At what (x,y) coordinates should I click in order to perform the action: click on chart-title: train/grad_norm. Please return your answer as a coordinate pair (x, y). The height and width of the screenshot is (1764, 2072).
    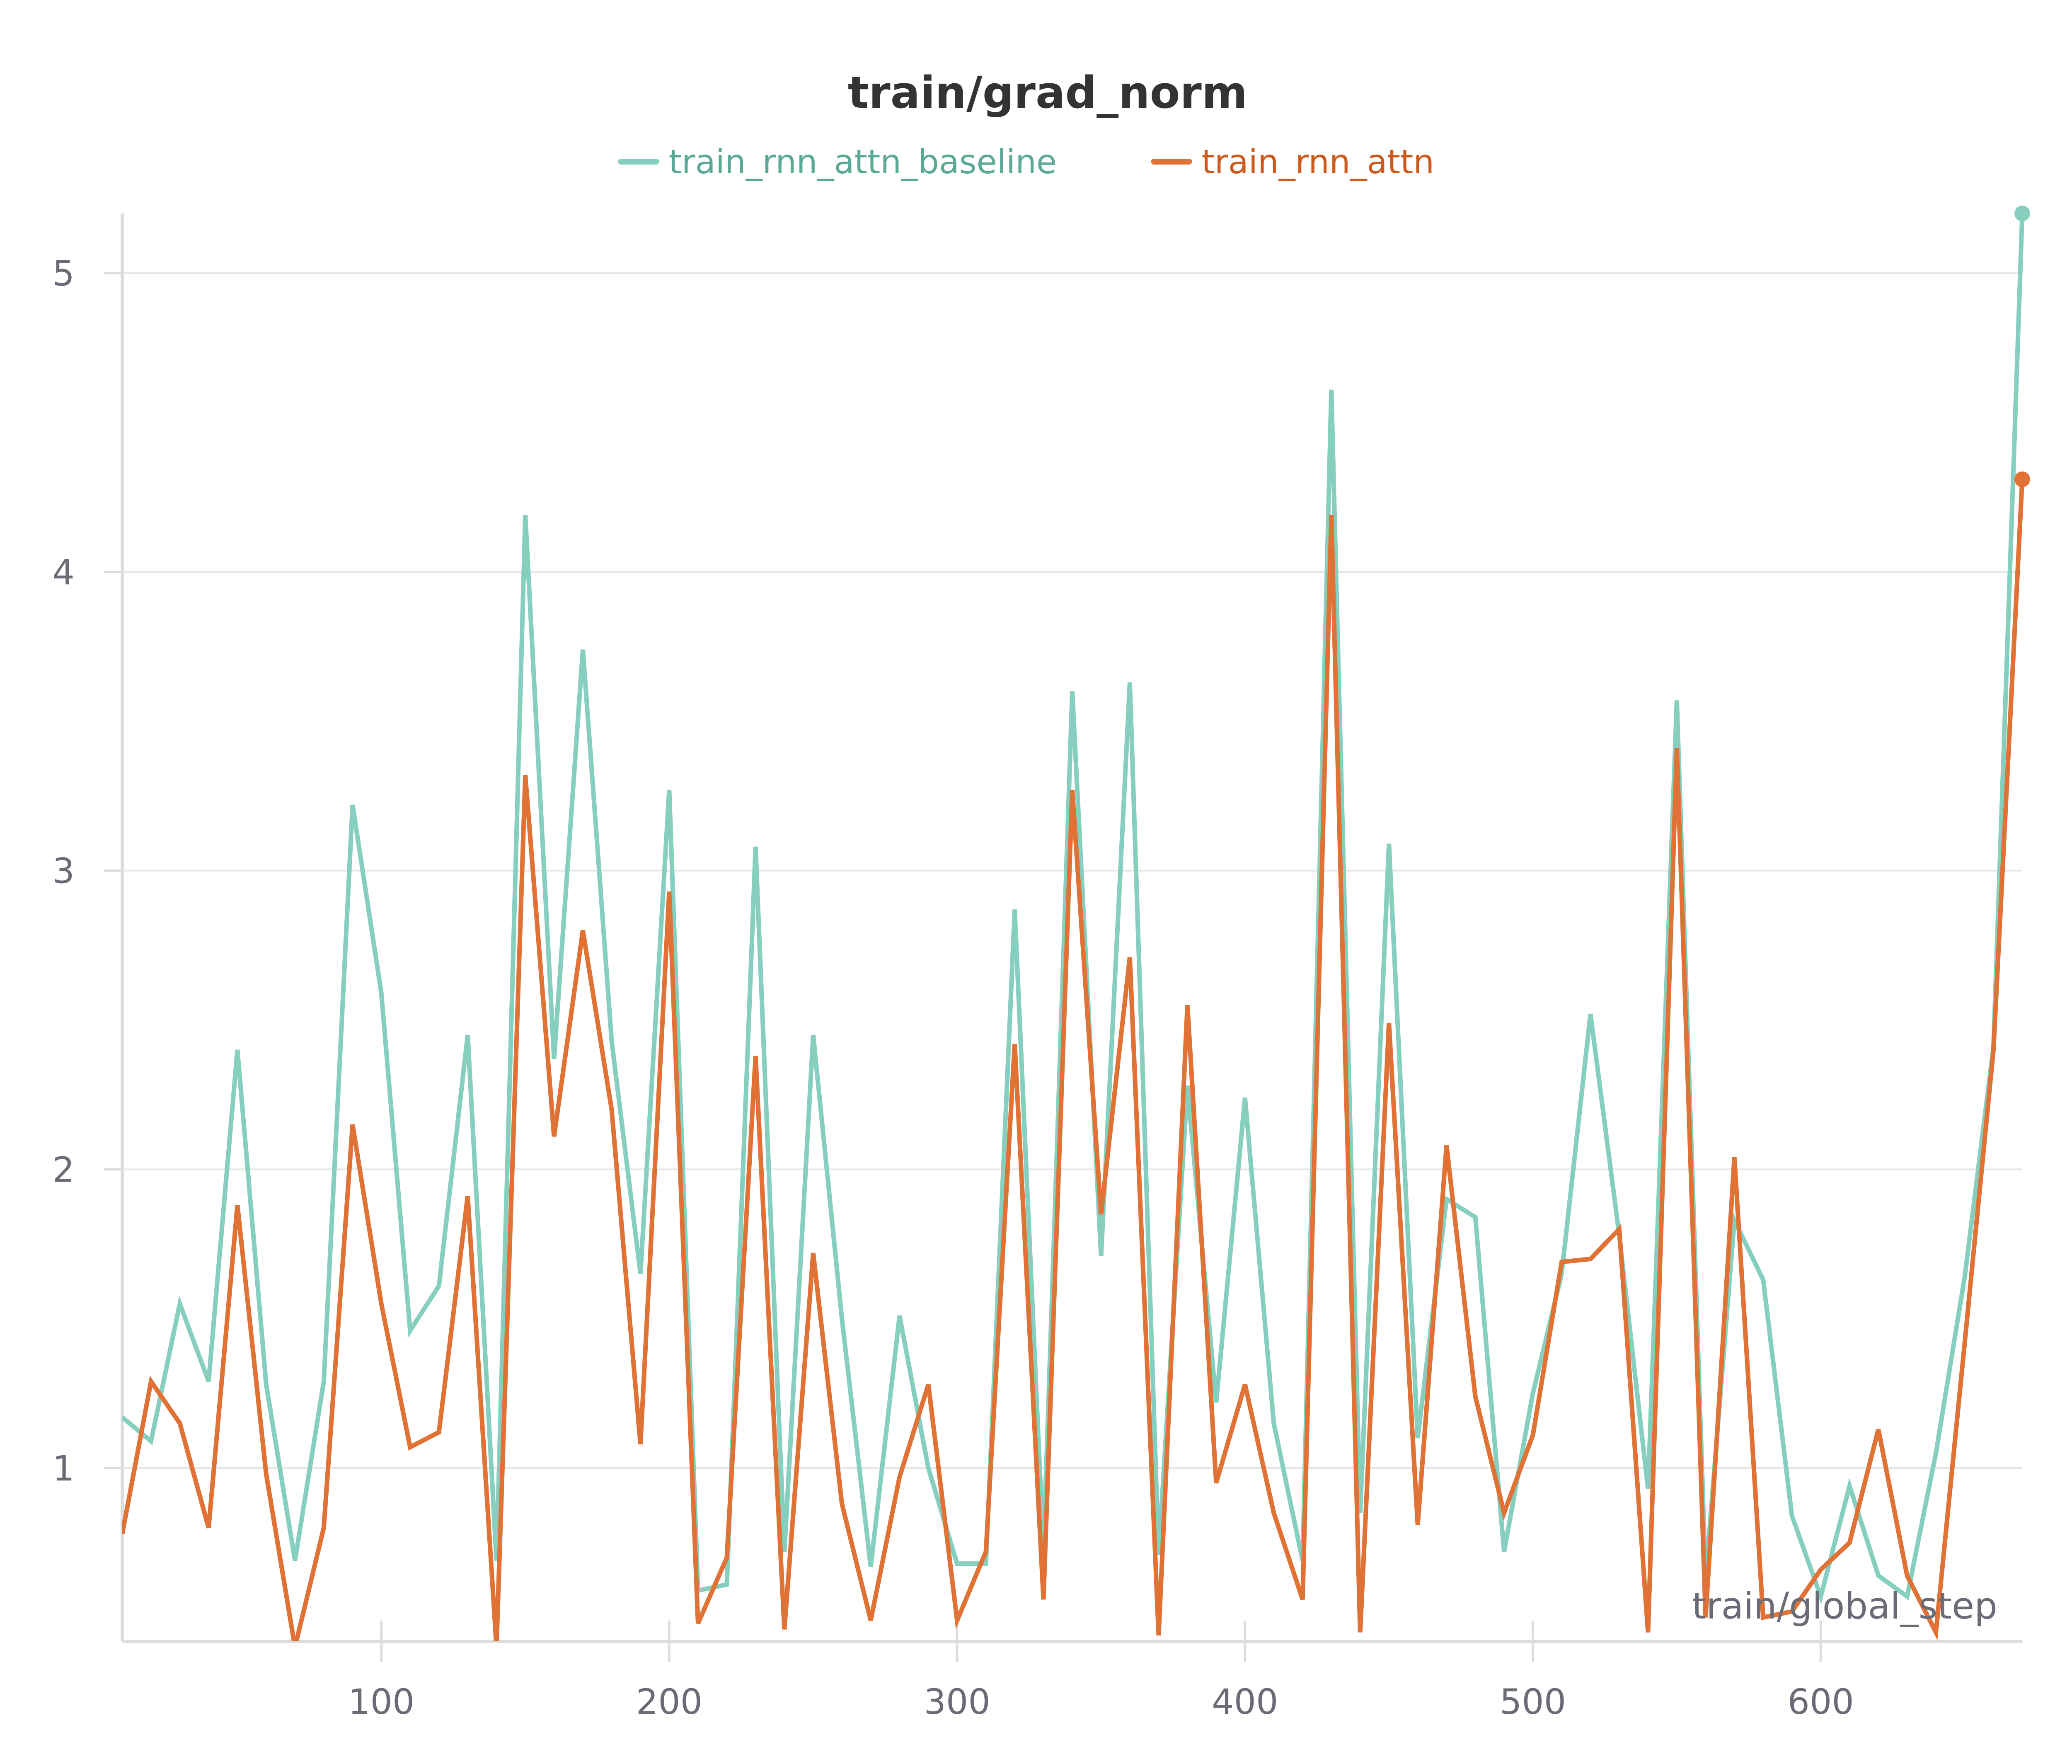
    Looking at the image, I should click on (1048, 92).